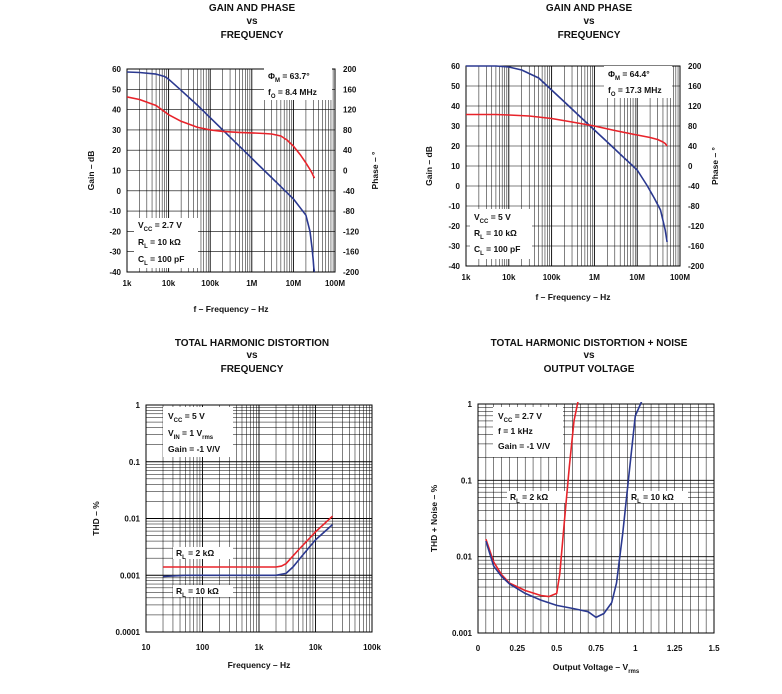 This screenshot has width=782, height=694. Describe the element at coordinates (527, 416) in the screenshot. I see `text-run: = 2.7 V` at that location.